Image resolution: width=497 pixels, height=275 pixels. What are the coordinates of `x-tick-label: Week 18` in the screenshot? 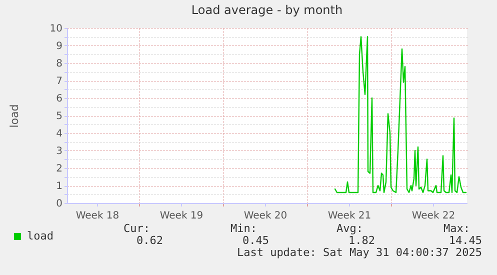 It's located at (98, 216).